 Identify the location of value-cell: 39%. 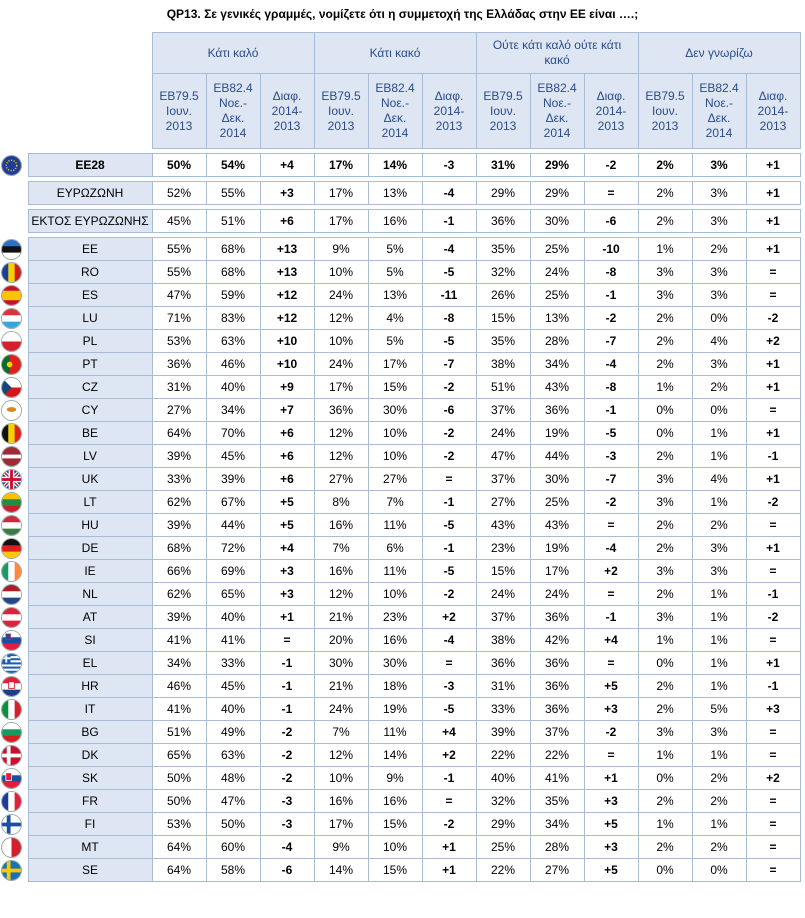
(179, 456).